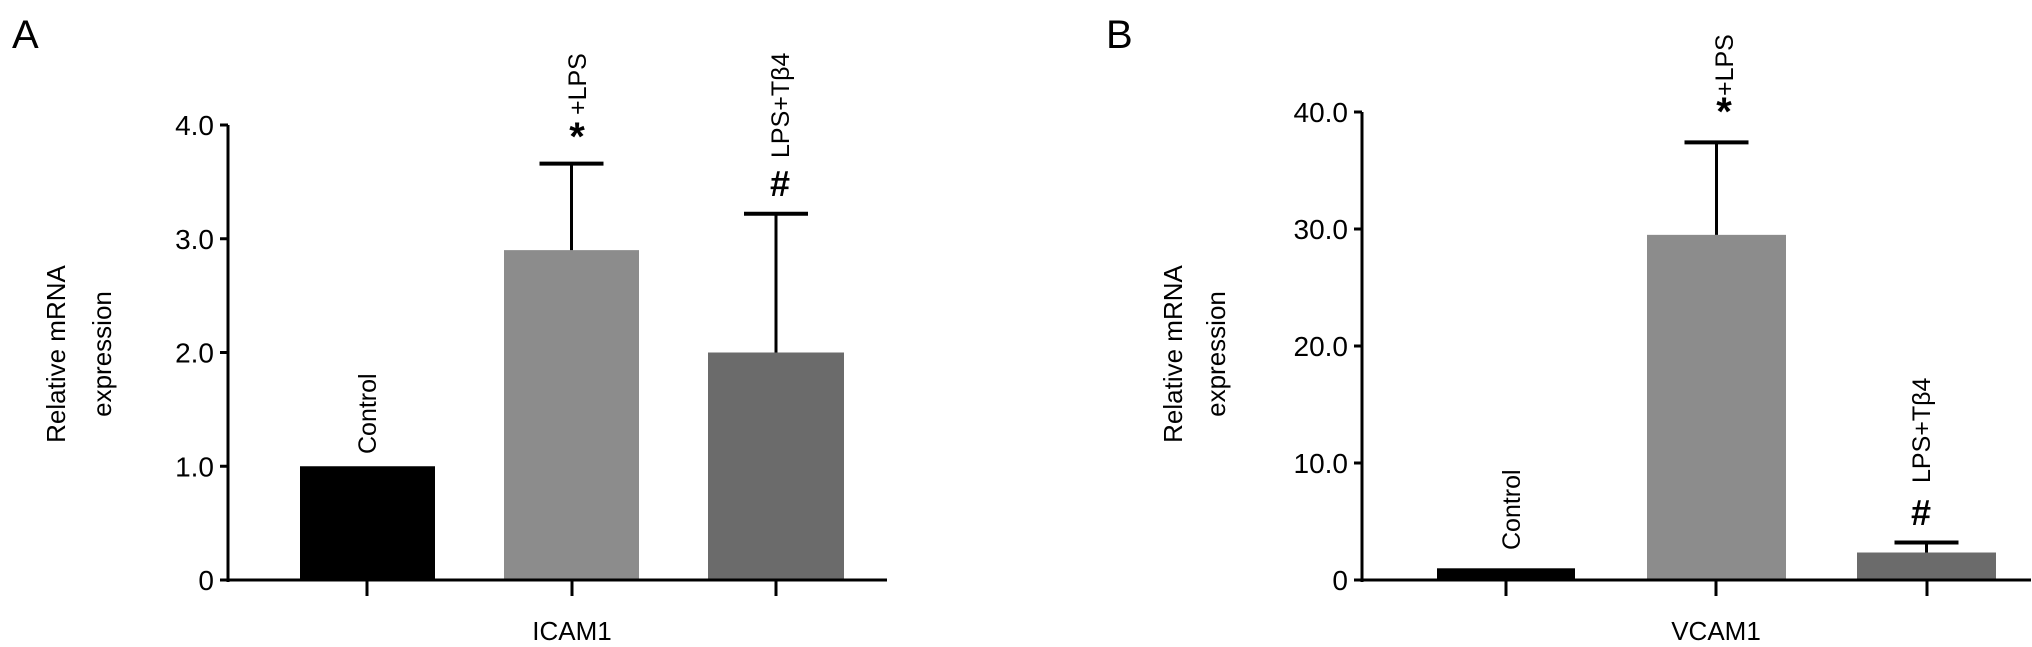  I want to click on panel-label: B, so click(1119, 35).